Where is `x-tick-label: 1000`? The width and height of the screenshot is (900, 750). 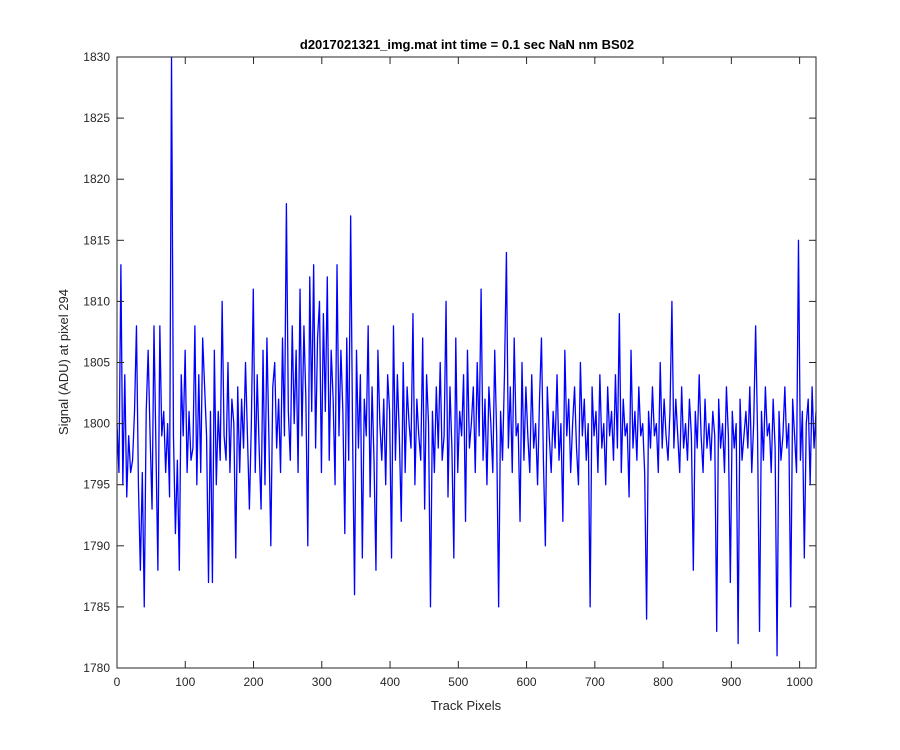 x-tick-label: 1000 is located at coordinates (799, 682).